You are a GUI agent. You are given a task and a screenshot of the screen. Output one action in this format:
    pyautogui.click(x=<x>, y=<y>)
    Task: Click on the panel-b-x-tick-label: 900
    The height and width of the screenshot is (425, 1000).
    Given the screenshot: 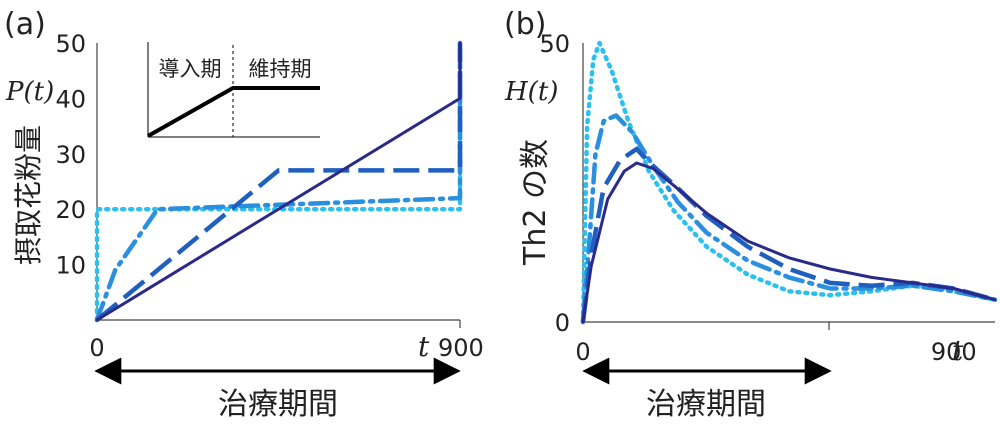 What is the action you would take?
    pyautogui.click(x=954, y=352)
    